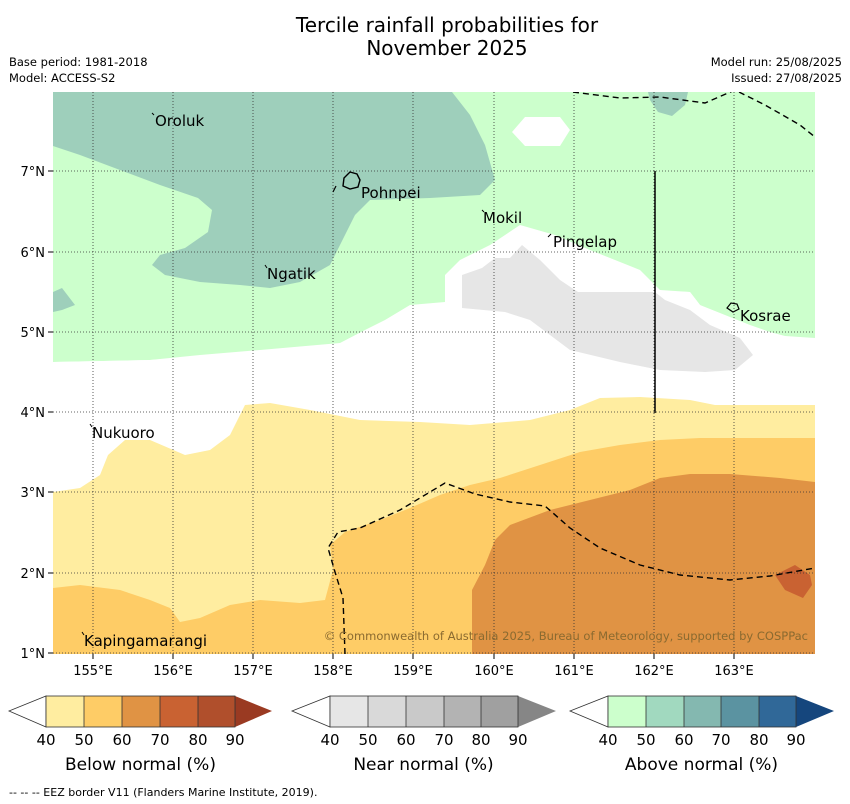 Image resolution: width=850 pixels, height=804 pixels. What do you see at coordinates (333, 671) in the screenshot?
I see `x-tick-label: 158°E` at bounding box center [333, 671].